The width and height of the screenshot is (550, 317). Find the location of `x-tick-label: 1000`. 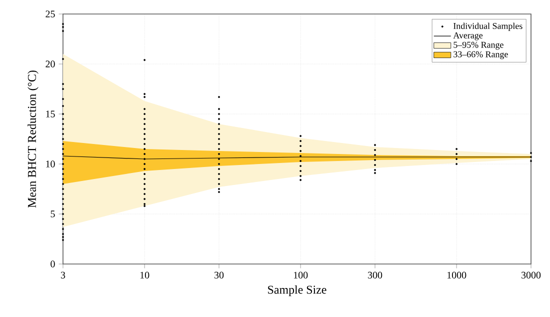

x-tick-label: 1000 is located at coordinates (456, 275).